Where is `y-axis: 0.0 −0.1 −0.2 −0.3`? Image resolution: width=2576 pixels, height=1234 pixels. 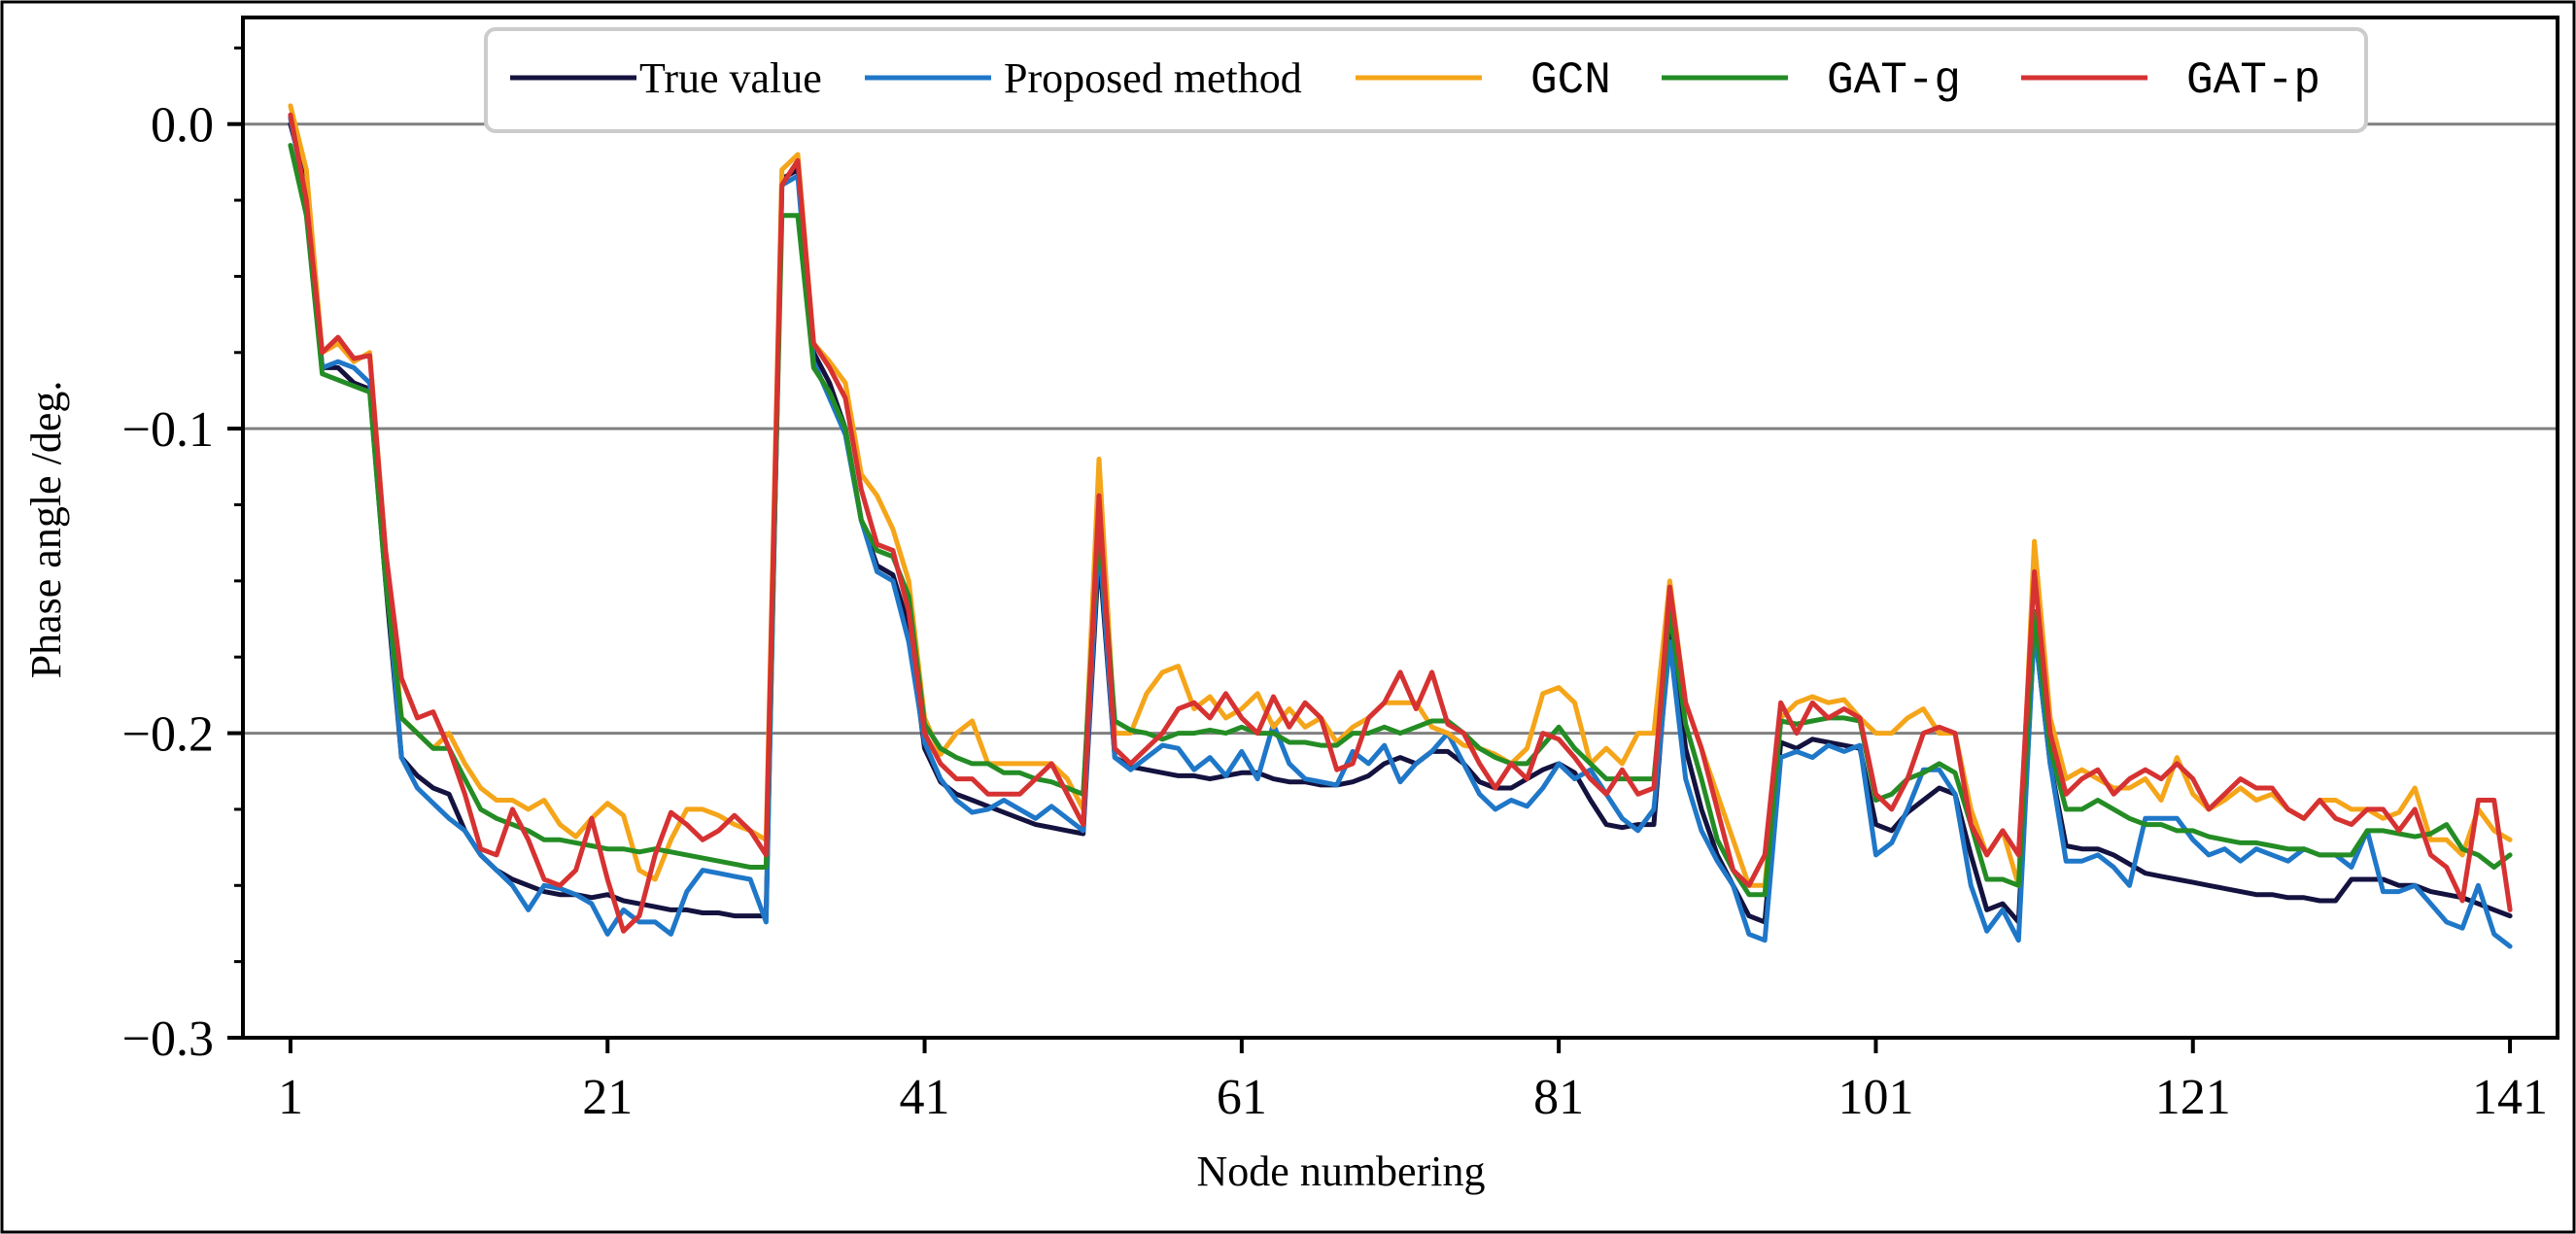 y-axis: 0.0 −0.1 −0.2 −0.3 is located at coordinates (183, 556).